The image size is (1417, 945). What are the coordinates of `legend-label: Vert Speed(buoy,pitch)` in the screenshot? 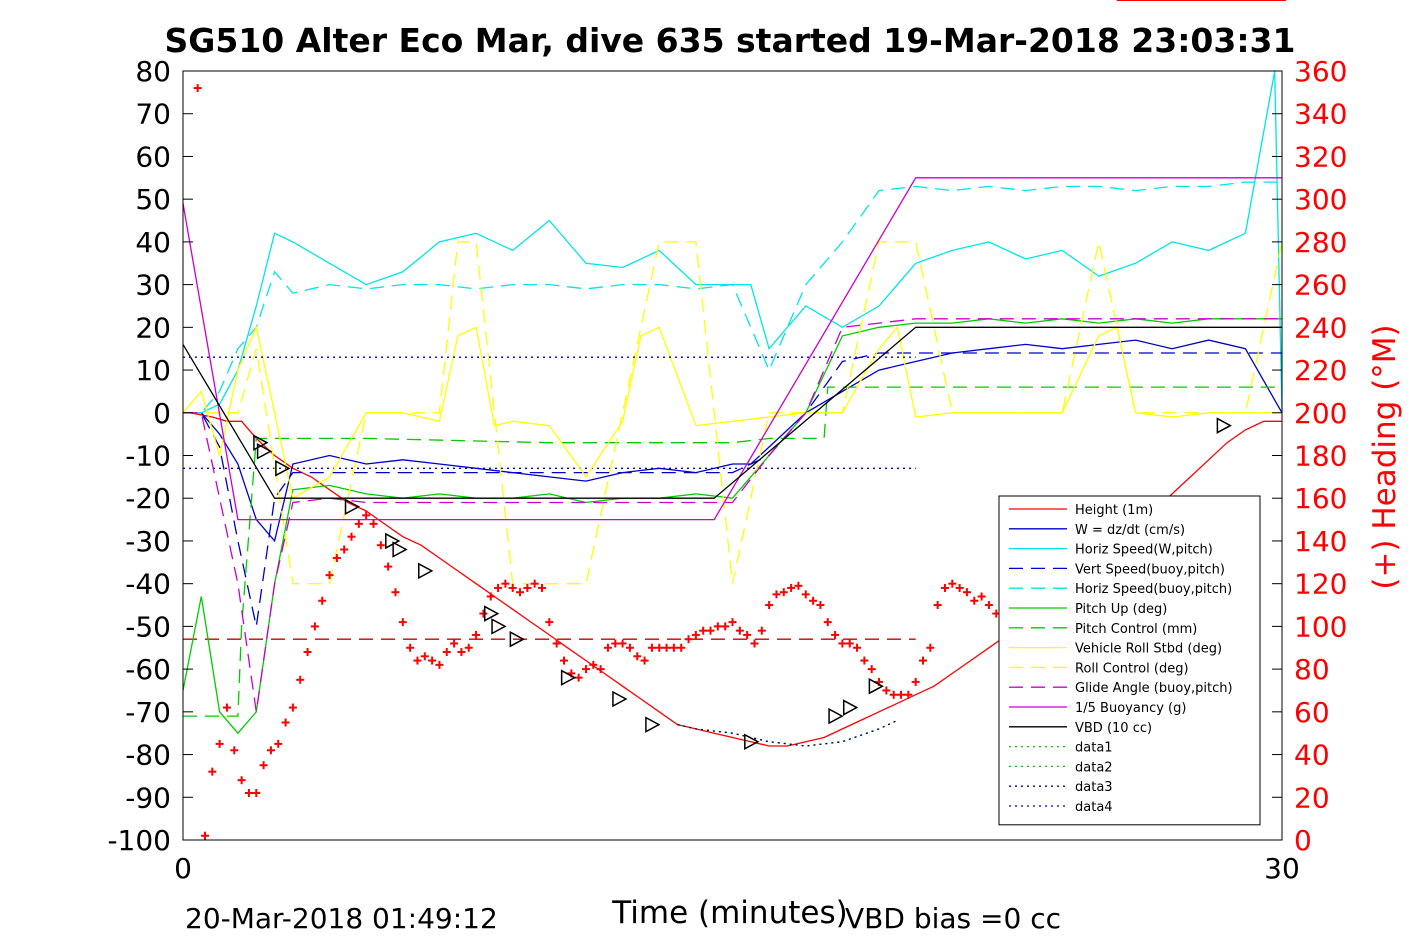 It's located at (1150, 569).